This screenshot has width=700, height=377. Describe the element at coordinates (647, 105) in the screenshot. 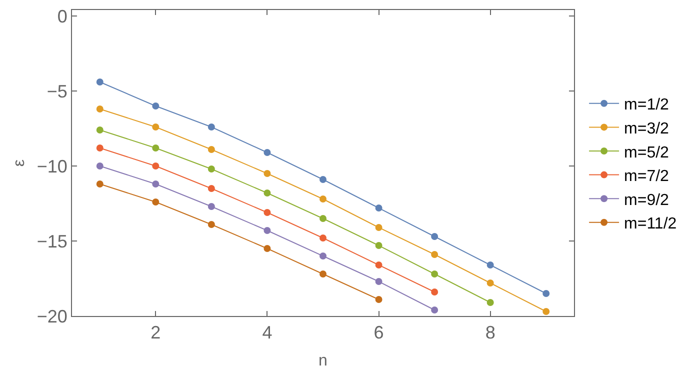

I see `legend-label: m=1/2` at that location.